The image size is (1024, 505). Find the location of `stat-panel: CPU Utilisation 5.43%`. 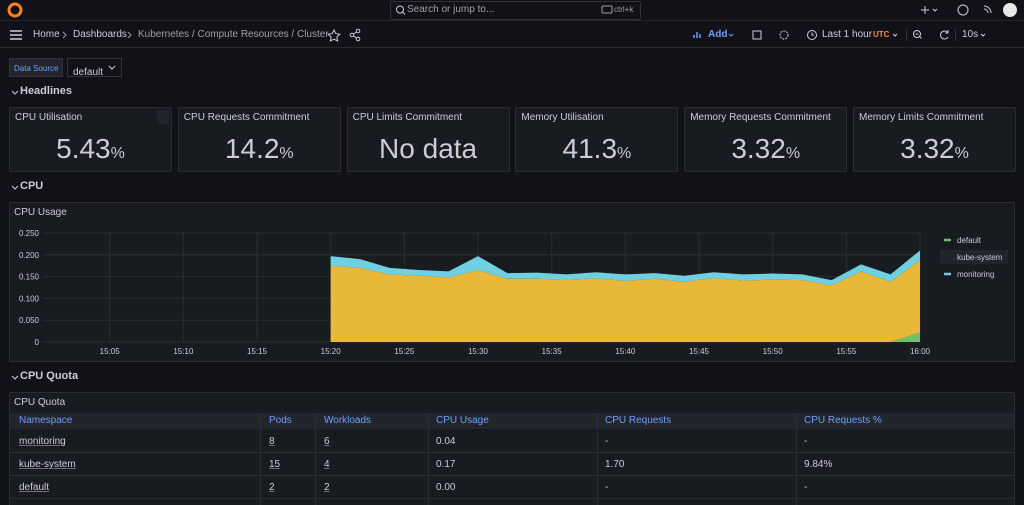

stat-panel: CPU Utilisation 5.43% is located at coordinates (90, 139).